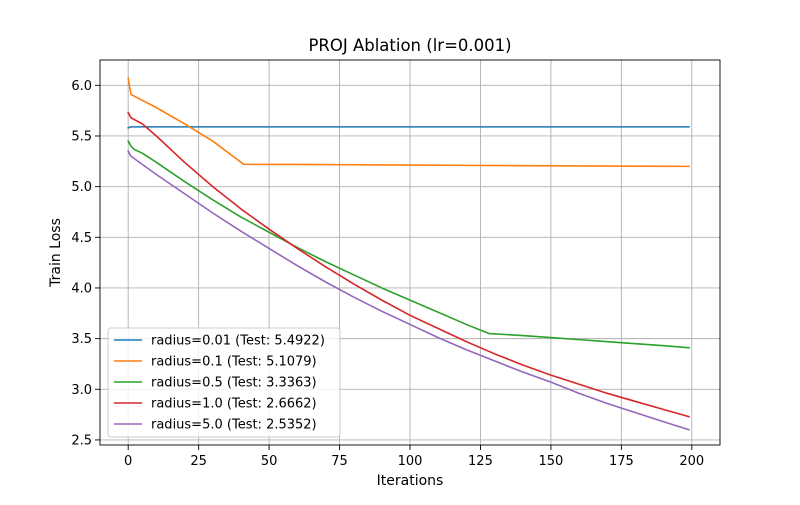 The height and width of the screenshot is (505, 800). What do you see at coordinates (81, 136) in the screenshot?
I see `y-tick-label: 5.5` at bounding box center [81, 136].